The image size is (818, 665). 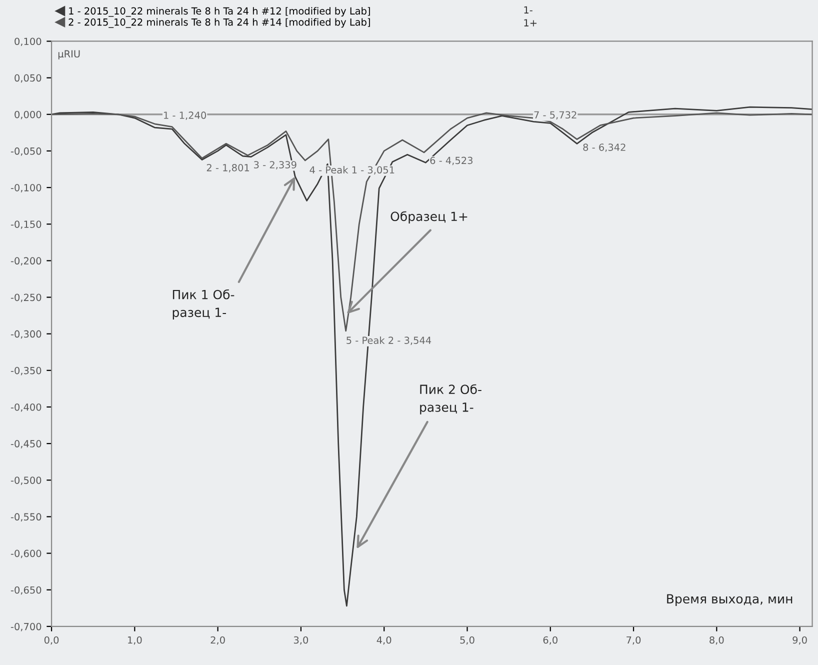 What do you see at coordinates (26, 444) in the screenshot?
I see `y-tick-label: -0,450` at bounding box center [26, 444].